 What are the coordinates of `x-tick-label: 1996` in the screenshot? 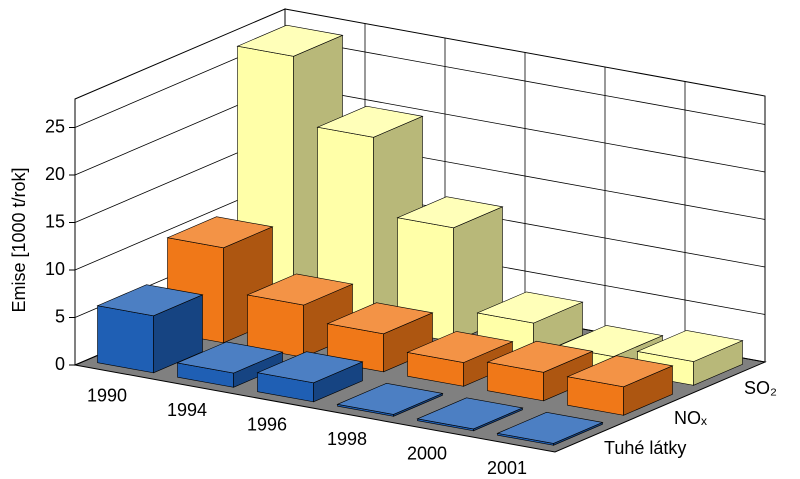 It's located at (267, 425).